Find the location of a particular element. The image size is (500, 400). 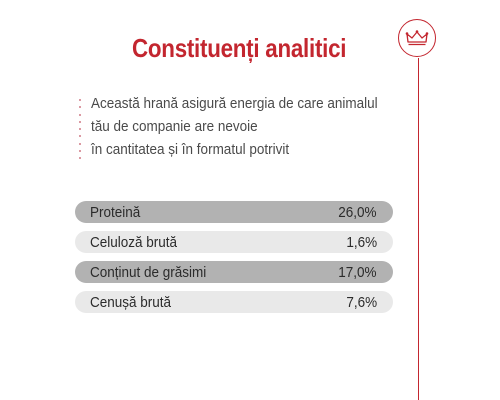

crown-icon is located at coordinates (417, 38).